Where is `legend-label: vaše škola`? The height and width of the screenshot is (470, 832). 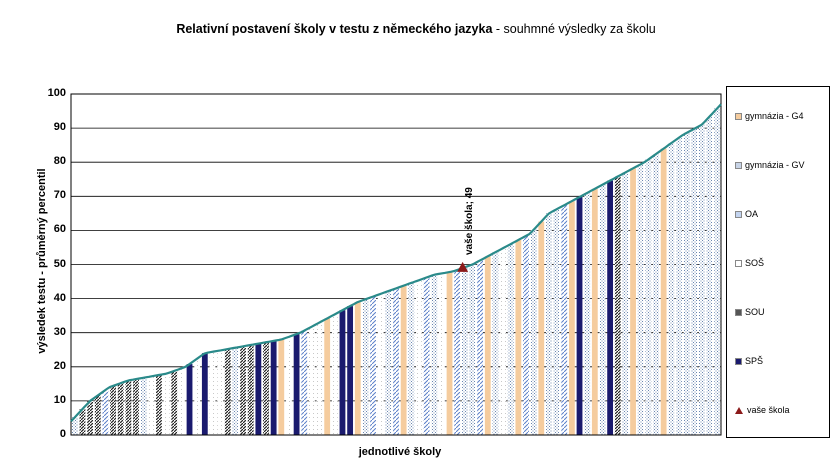 legend-label: vaše škola is located at coordinates (768, 410).